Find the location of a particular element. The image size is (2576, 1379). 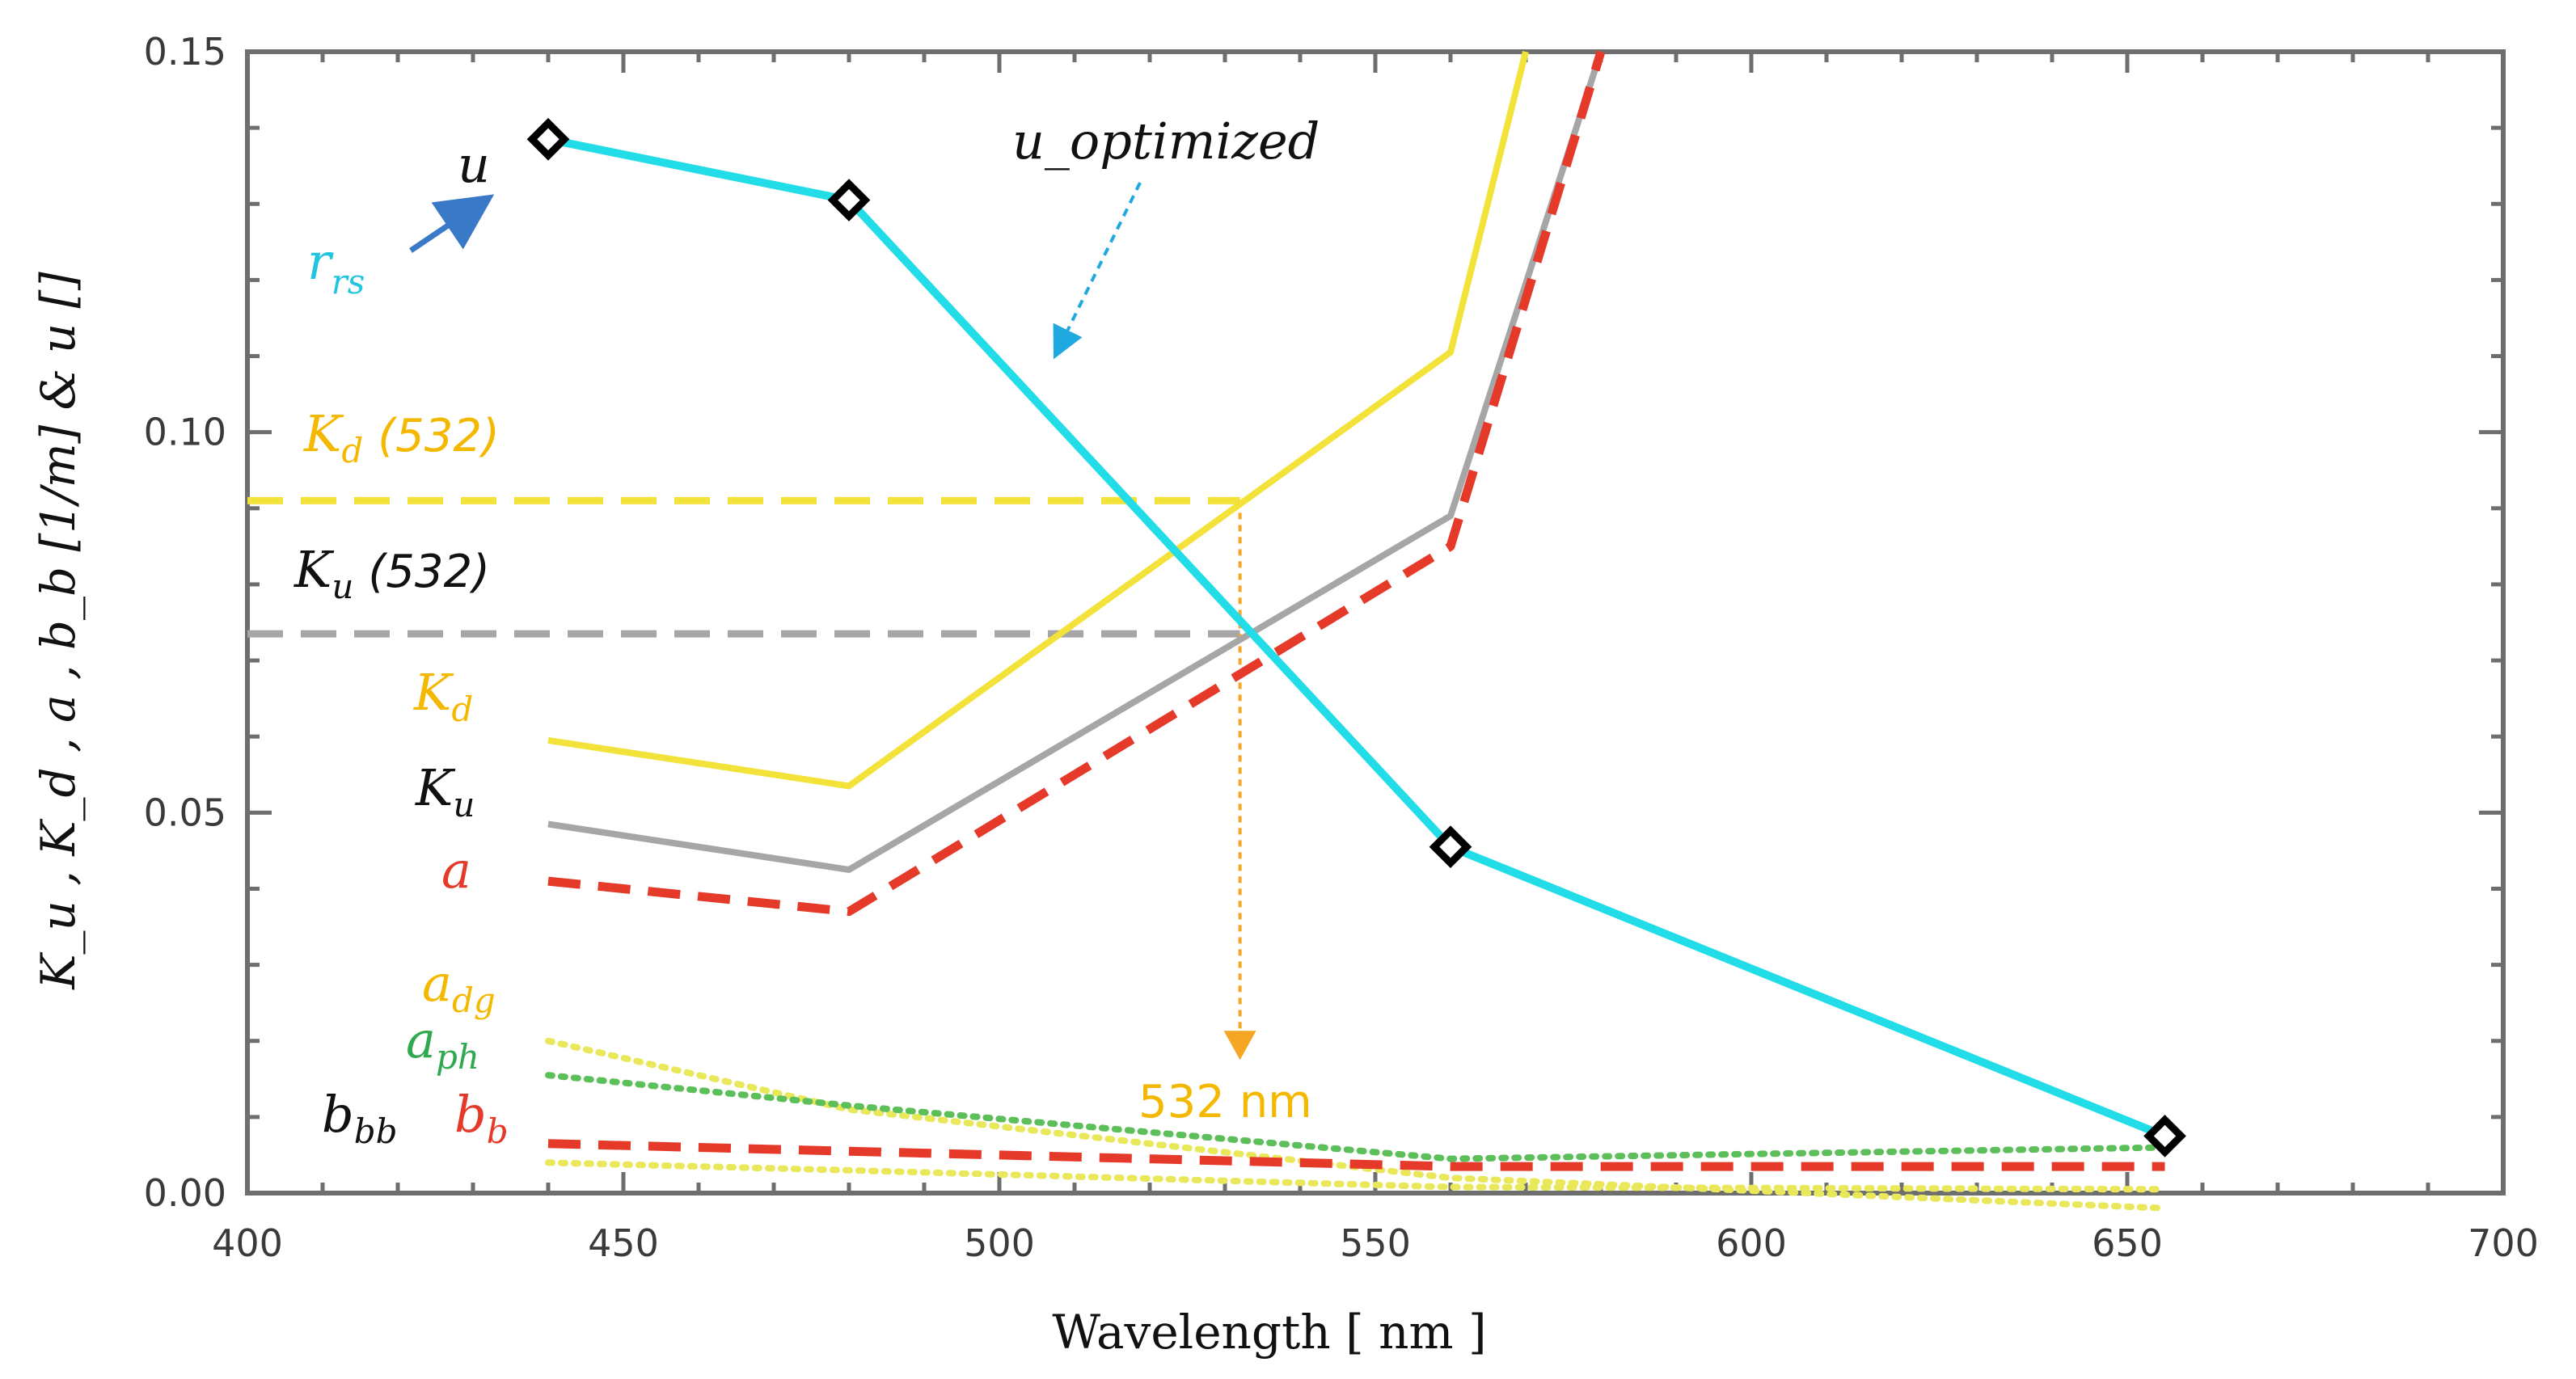

x-tick-label: 500 is located at coordinates (1000, 1243).